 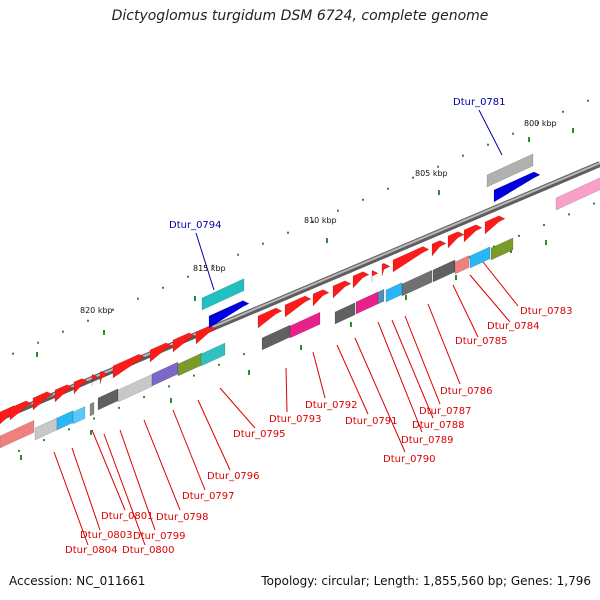 What do you see at coordinates (127, 516) in the screenshot?
I see `gene-label-dtur-0801: Dtur_0801` at bounding box center [127, 516].